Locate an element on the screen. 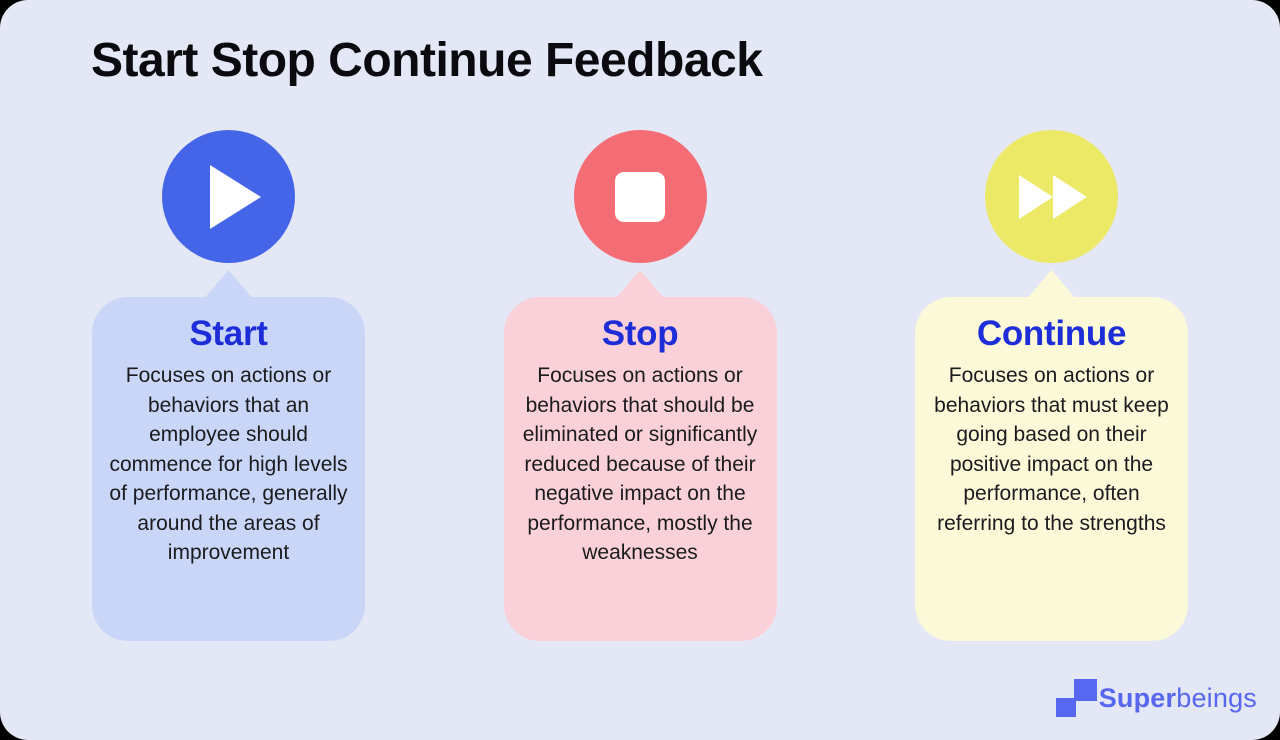 The height and width of the screenshot is (740, 1280). fast-forward-left-triangle is located at coordinates (1035, 196).